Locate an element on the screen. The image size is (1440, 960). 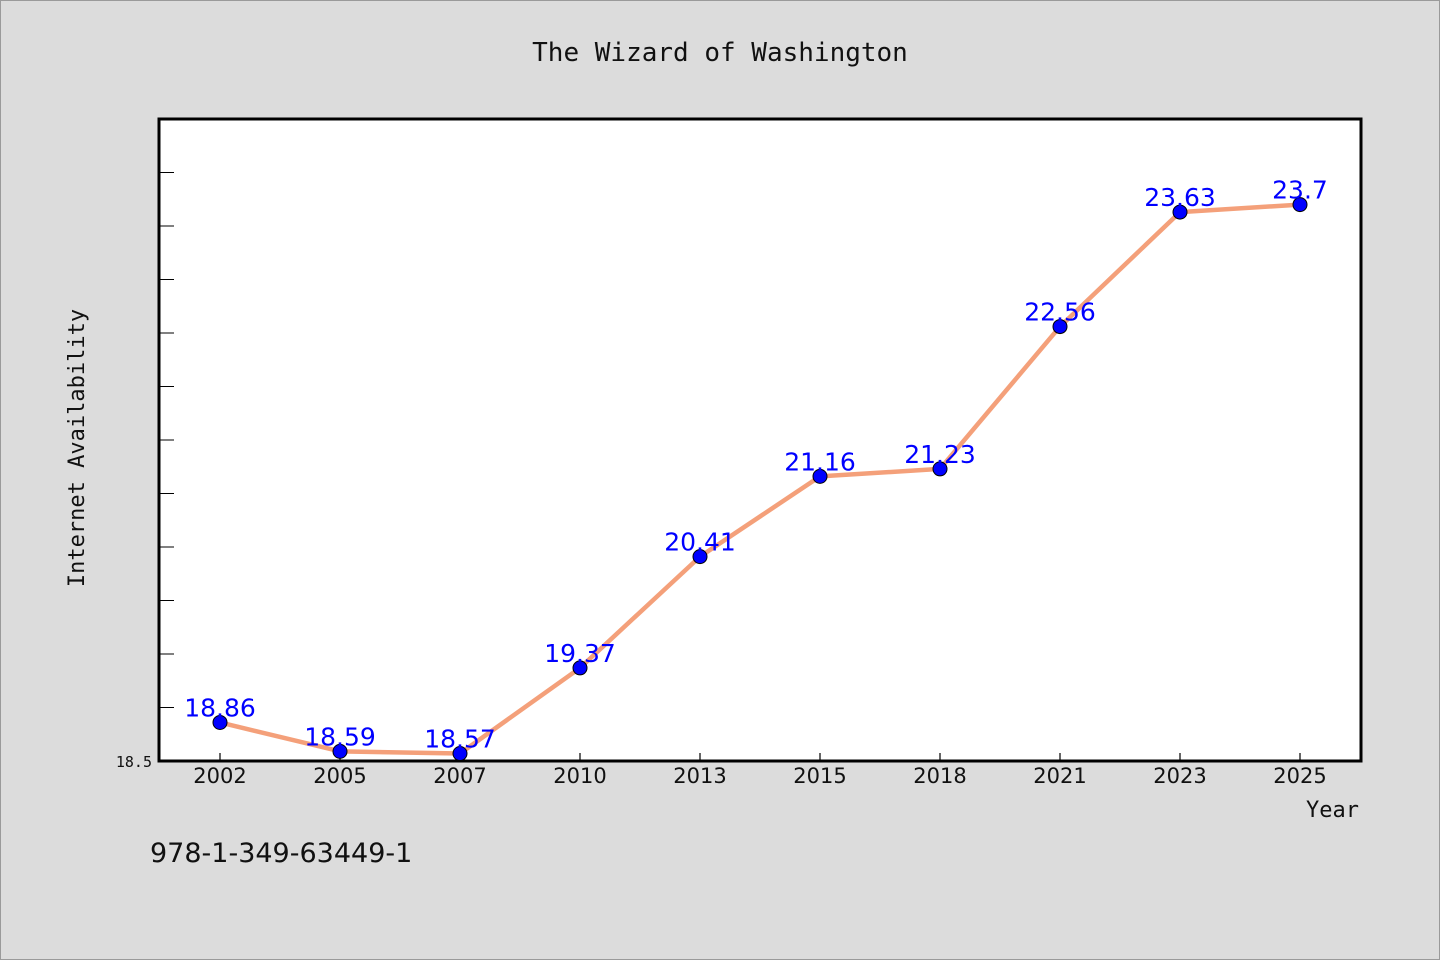
x-tick-label: 2005 is located at coordinates (339, 776).